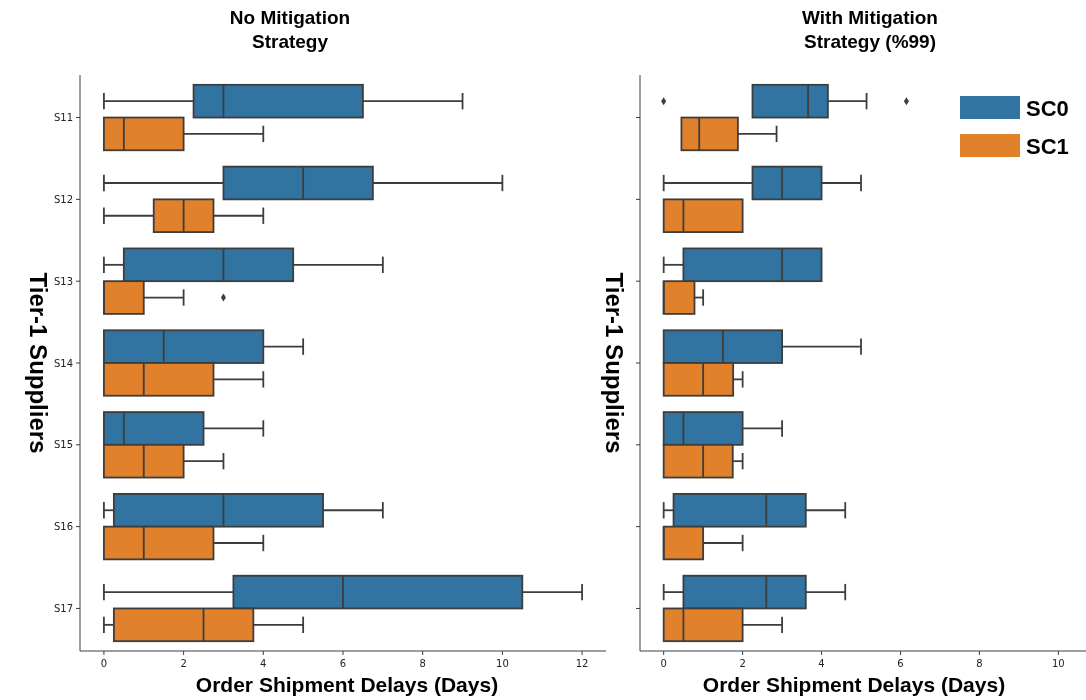 The width and height of the screenshot is (1086, 700). What do you see at coordinates (63, 281) in the screenshot?
I see `y-tick-label: S13` at bounding box center [63, 281].